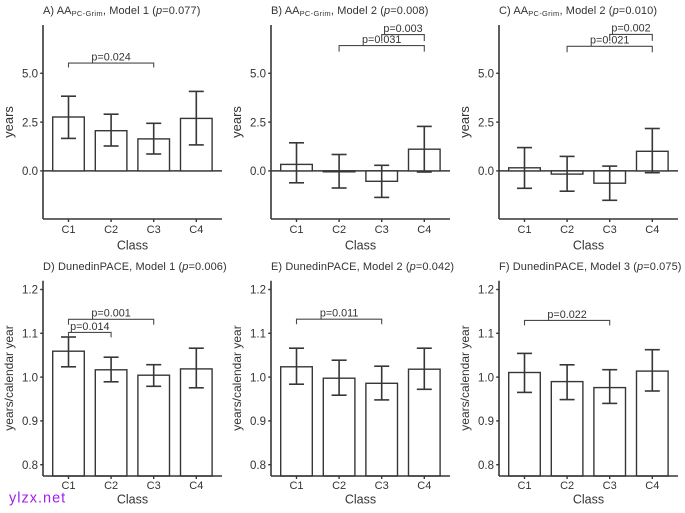  I want to click on svg-text:C) AAPC-Grim, Model 2 (p=0.010: C) AAPC-Grim, Model 2 (p=0.010), so click(578, 11).